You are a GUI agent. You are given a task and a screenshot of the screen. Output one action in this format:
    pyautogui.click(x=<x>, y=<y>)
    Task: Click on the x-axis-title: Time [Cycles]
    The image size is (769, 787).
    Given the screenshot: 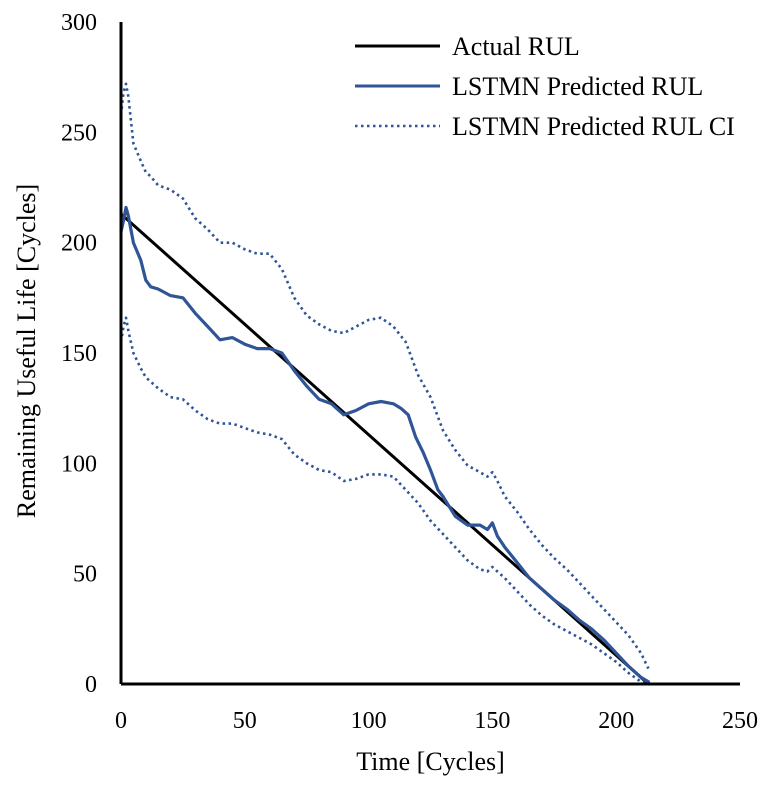 What is the action you would take?
    pyautogui.click(x=430, y=761)
    